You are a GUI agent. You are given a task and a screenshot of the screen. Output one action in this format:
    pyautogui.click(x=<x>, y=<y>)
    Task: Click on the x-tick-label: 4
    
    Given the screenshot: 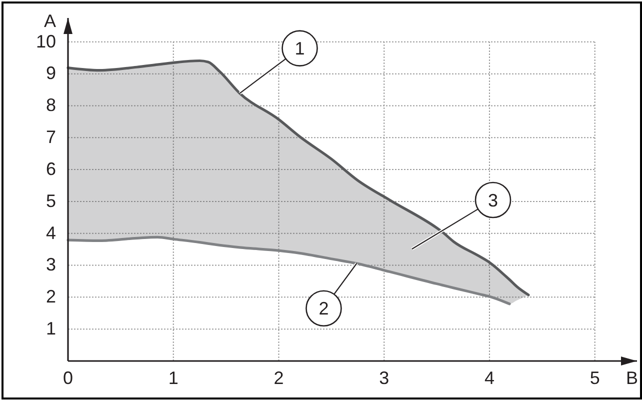 What is the action you would take?
    pyautogui.click(x=489, y=378)
    